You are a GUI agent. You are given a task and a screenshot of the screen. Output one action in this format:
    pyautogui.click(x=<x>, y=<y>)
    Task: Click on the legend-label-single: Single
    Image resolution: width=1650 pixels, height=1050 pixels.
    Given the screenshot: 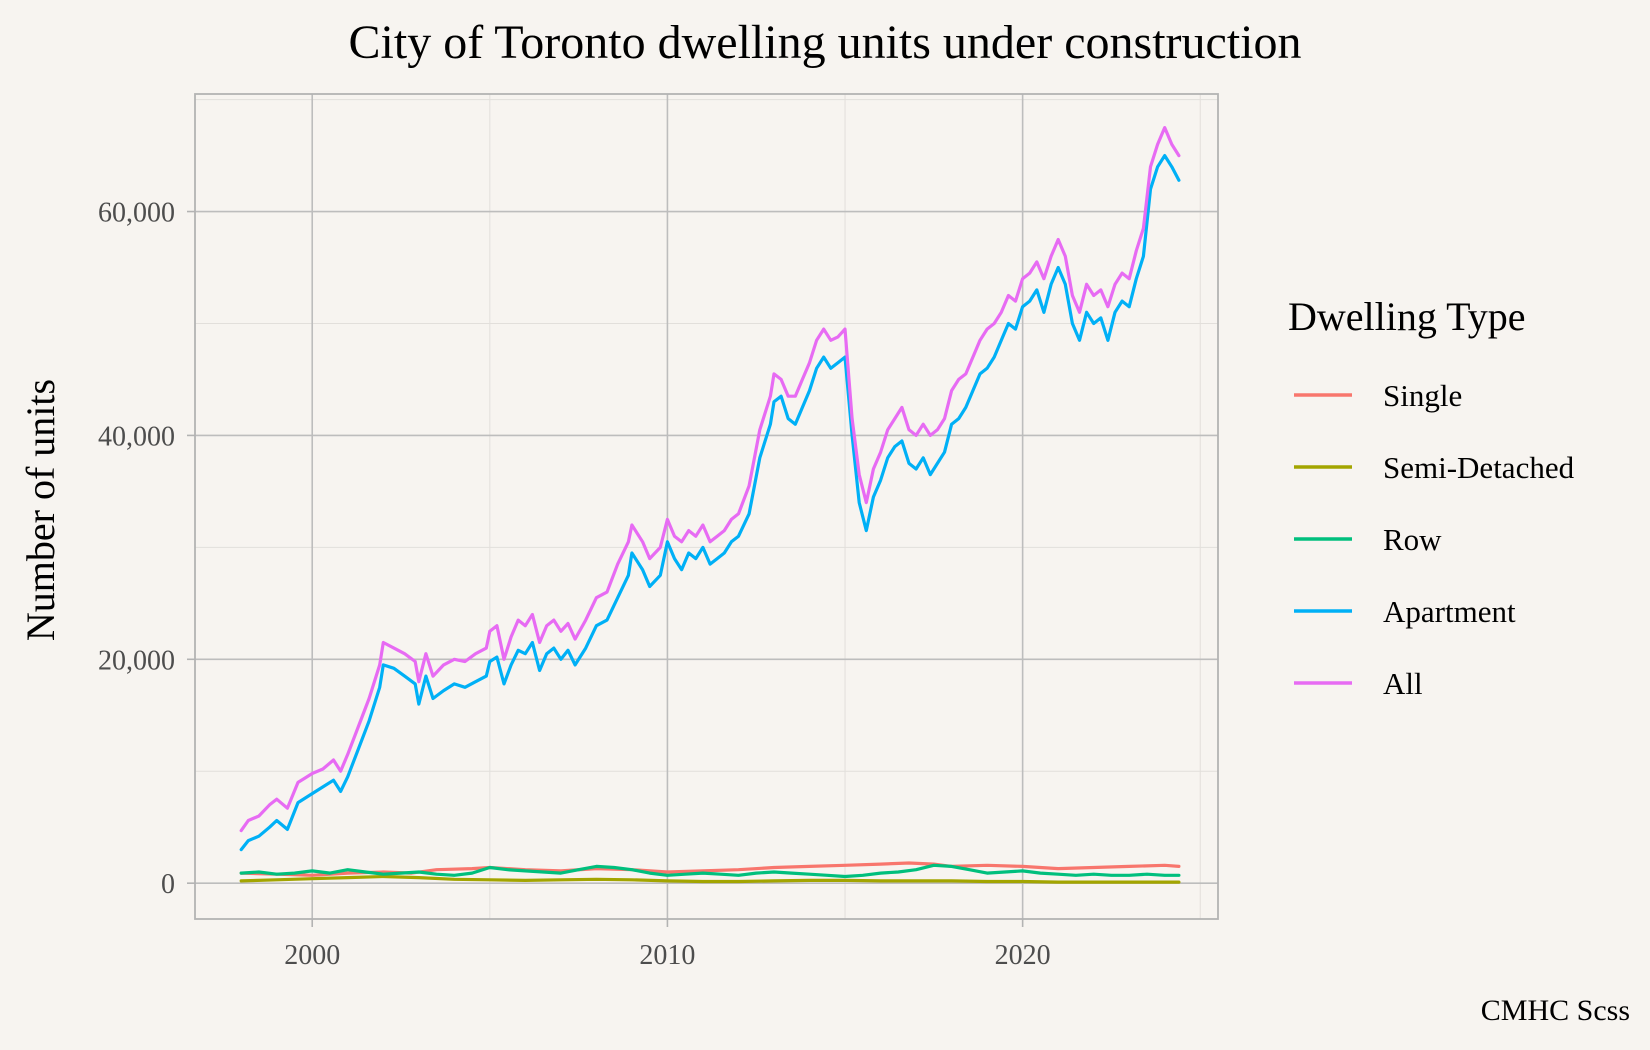 What is the action you would take?
    pyautogui.click(x=1422, y=395)
    